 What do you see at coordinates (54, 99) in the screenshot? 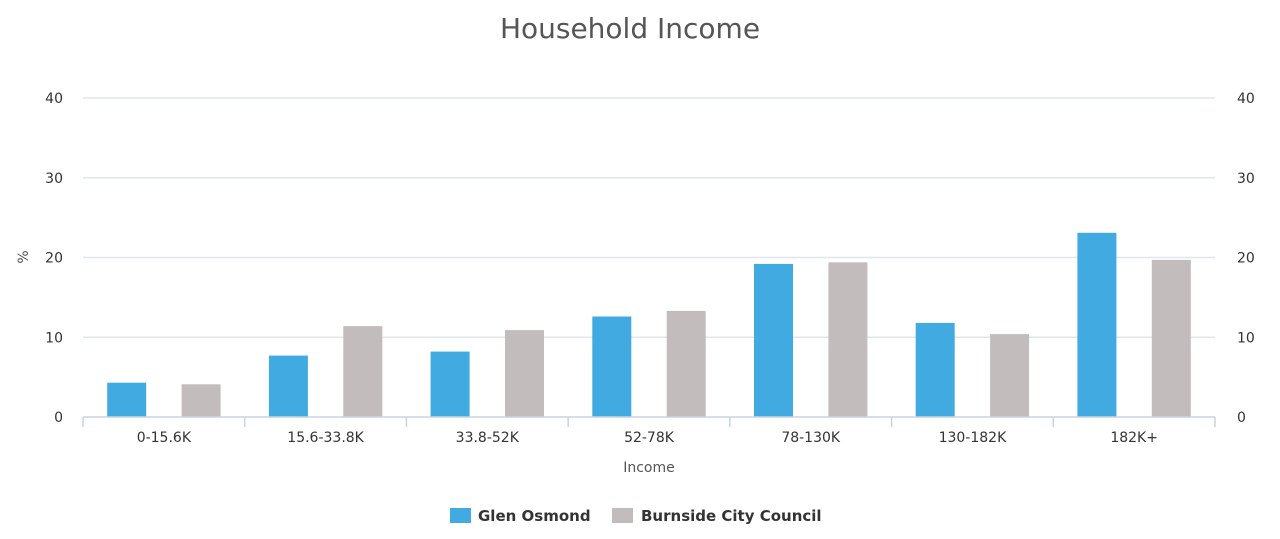
I see `y-tick-label: 40` at bounding box center [54, 99].